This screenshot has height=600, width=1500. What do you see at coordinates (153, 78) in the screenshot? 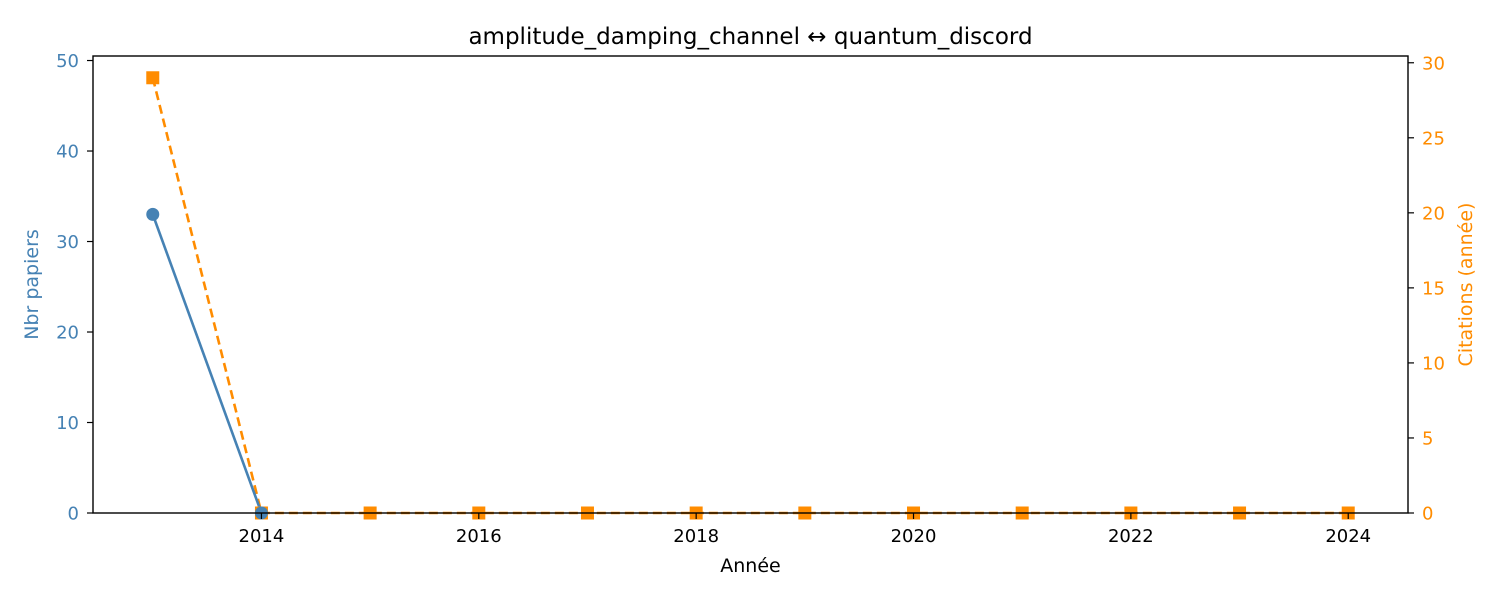
I see `square-point-marker` at bounding box center [153, 78].